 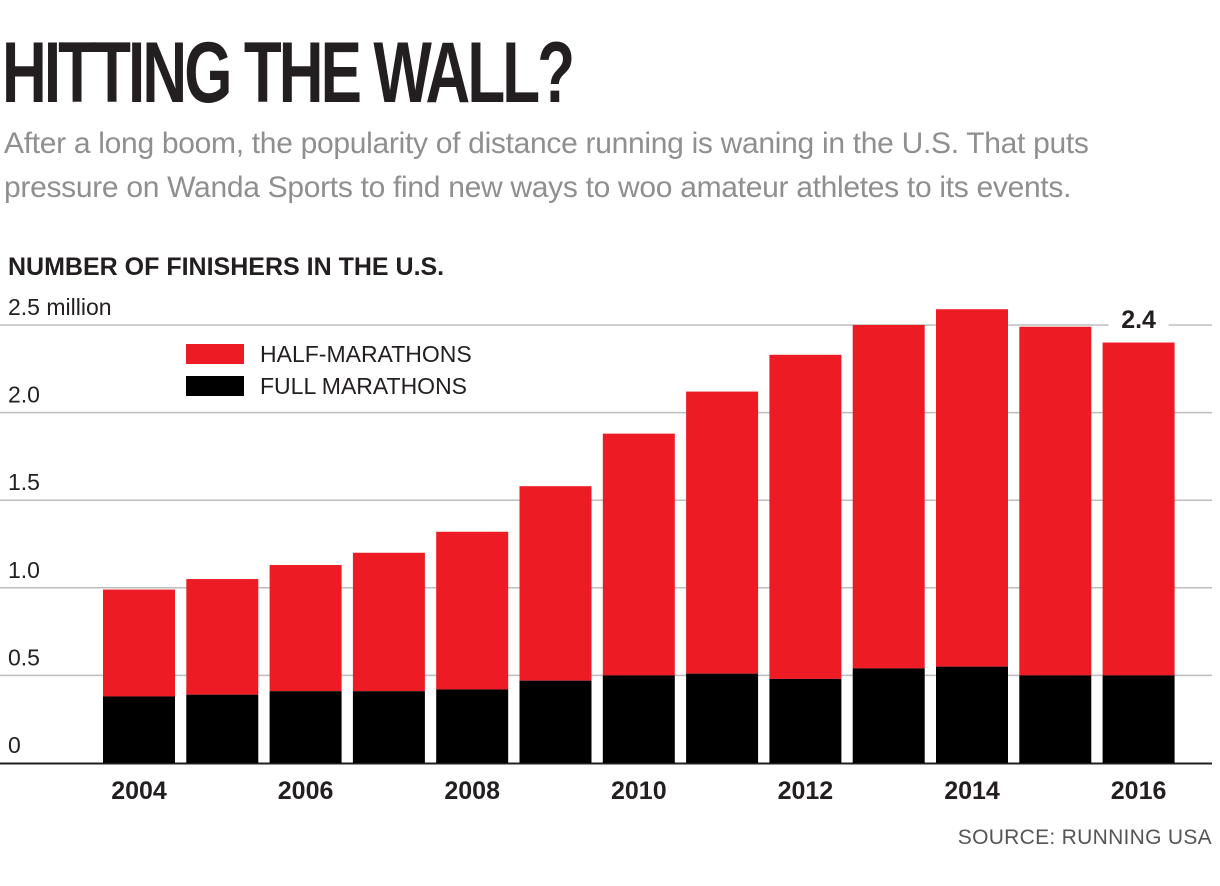 I want to click on y-tick-label: 1.0, so click(x=24, y=570).